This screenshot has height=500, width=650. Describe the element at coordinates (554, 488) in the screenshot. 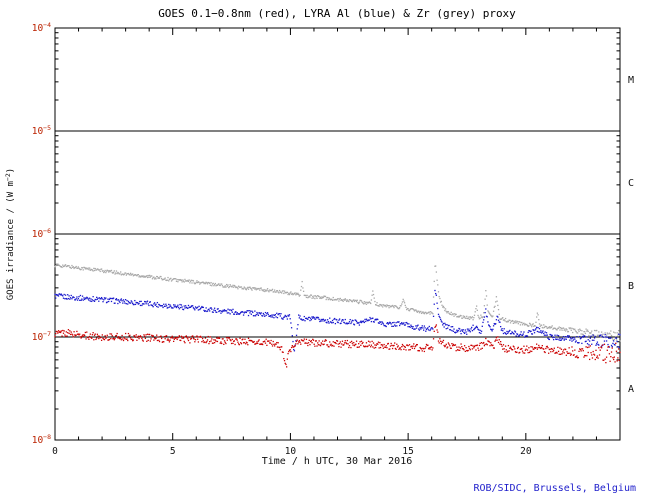

I see `credit-text: ROB/SIDC, Brussels, Belgium` at that location.